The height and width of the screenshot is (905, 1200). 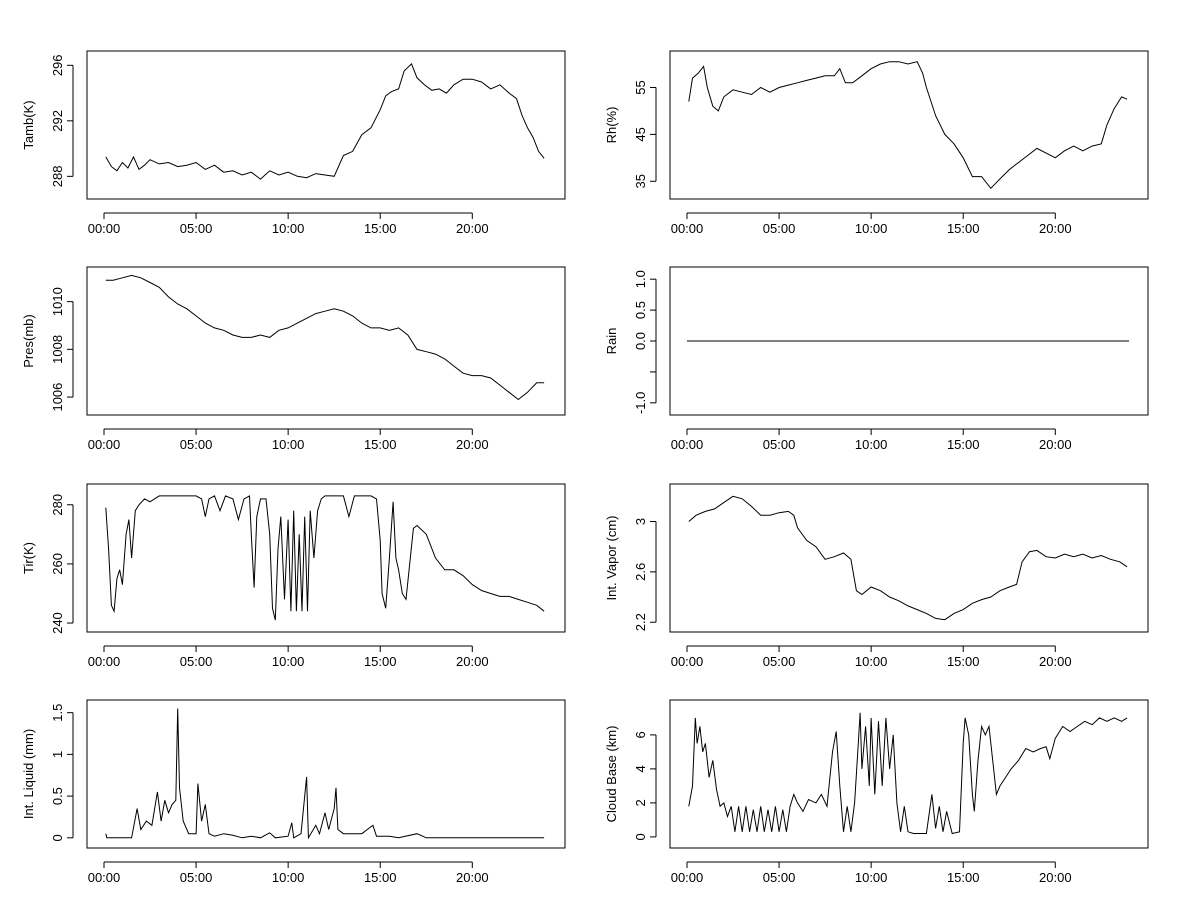 What do you see at coordinates (28, 558) in the screenshot?
I see `y-axis-title: Tir(K)` at bounding box center [28, 558].